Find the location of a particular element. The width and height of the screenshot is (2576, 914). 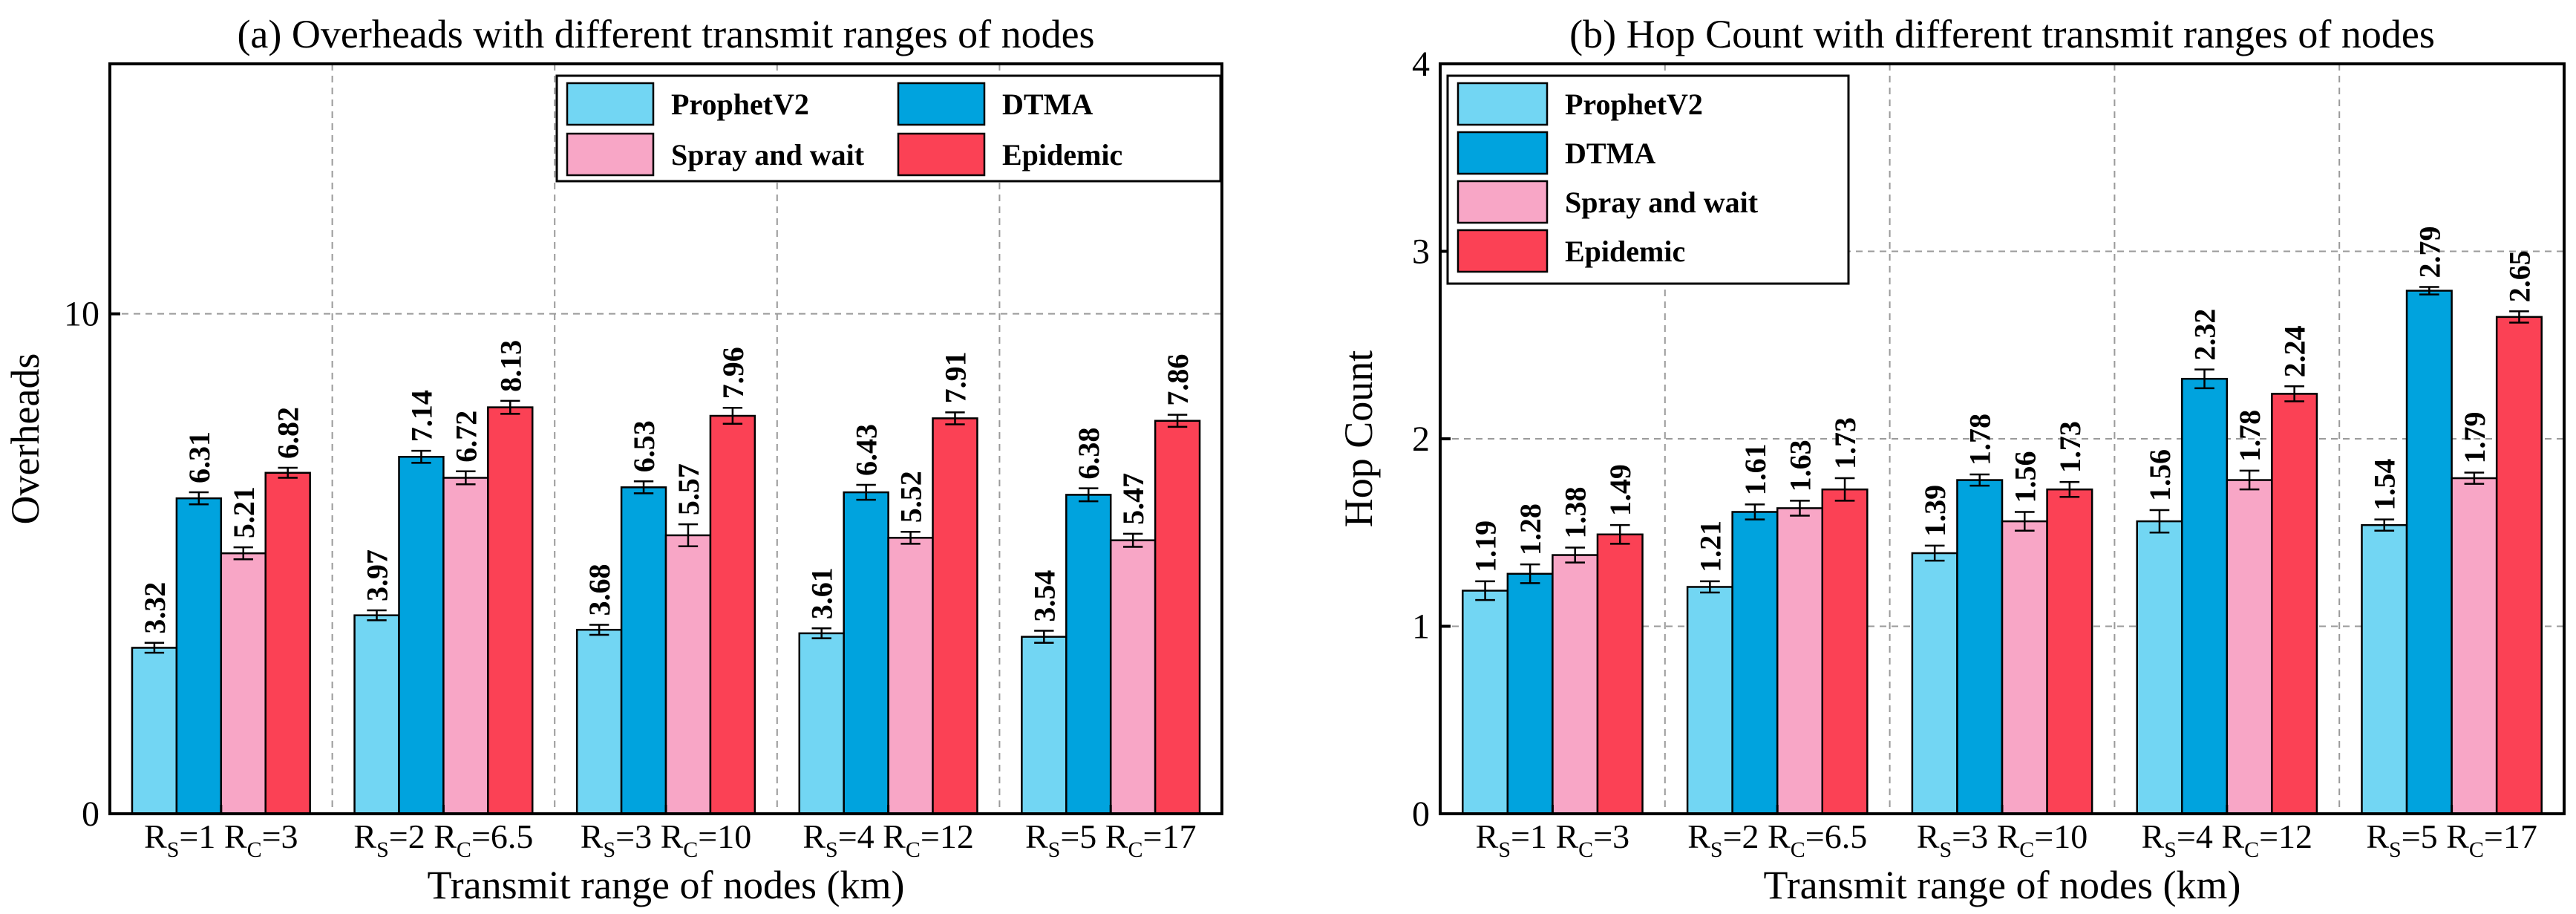

category-part: 6.5 is located at coordinates (1847, 836).